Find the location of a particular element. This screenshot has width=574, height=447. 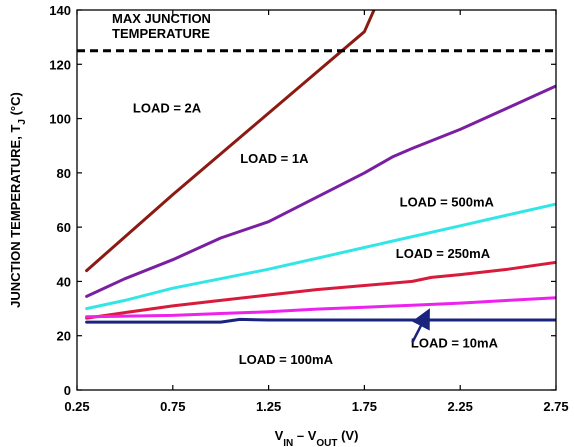

x-tick-label: 2.75 is located at coordinates (555, 406).